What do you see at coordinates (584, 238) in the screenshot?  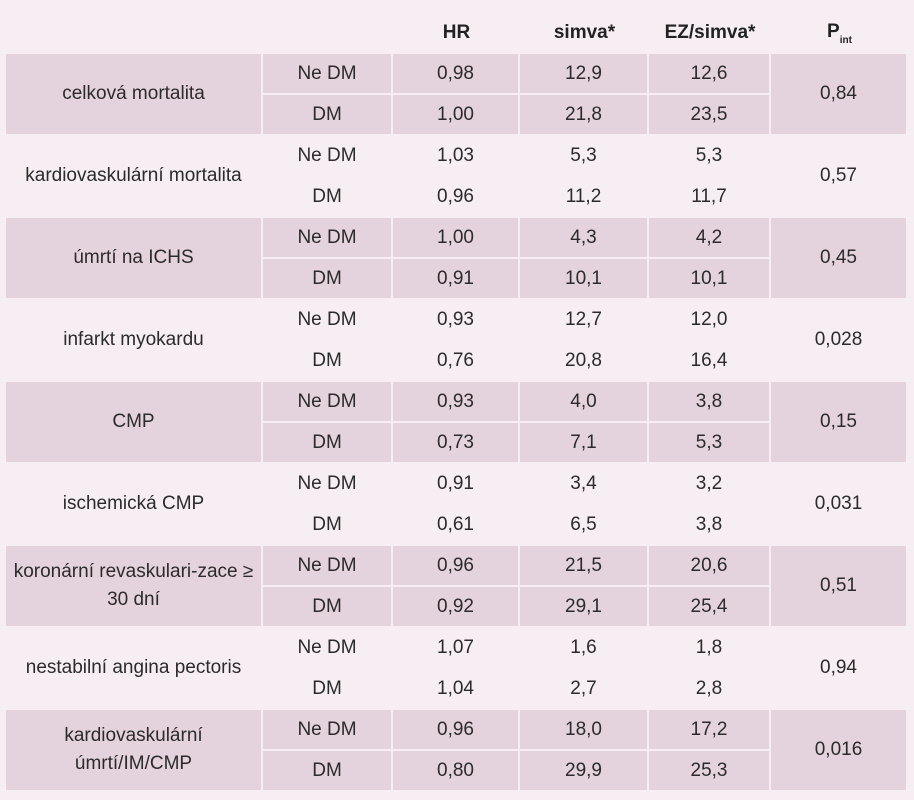 I see `simva-cell: 4,3` at bounding box center [584, 238].